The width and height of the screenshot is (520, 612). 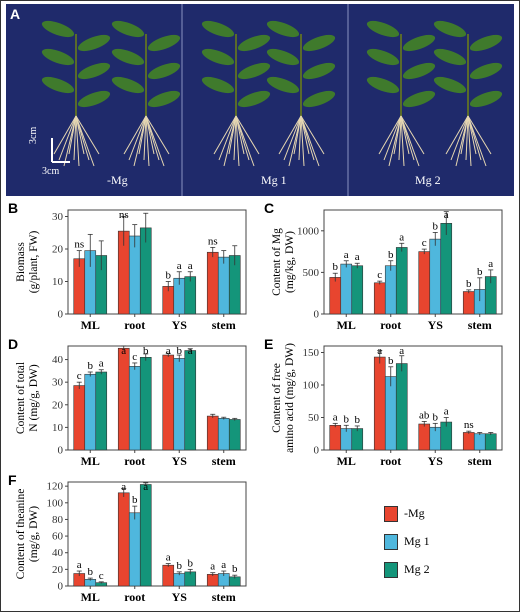 I want to click on photo-label-mg2: Mg 2, so click(x=428, y=180).